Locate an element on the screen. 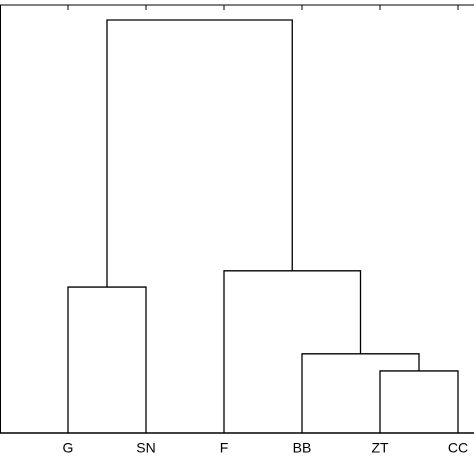 The image size is (474, 474). leaf-label: CC is located at coordinates (458, 448).